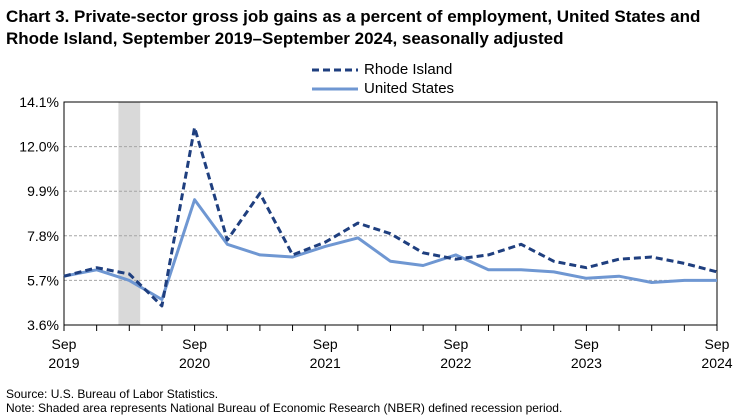 Image resolution: width=750 pixels, height=420 pixels. I want to click on x-tick-label-year: 2024, so click(716, 363).